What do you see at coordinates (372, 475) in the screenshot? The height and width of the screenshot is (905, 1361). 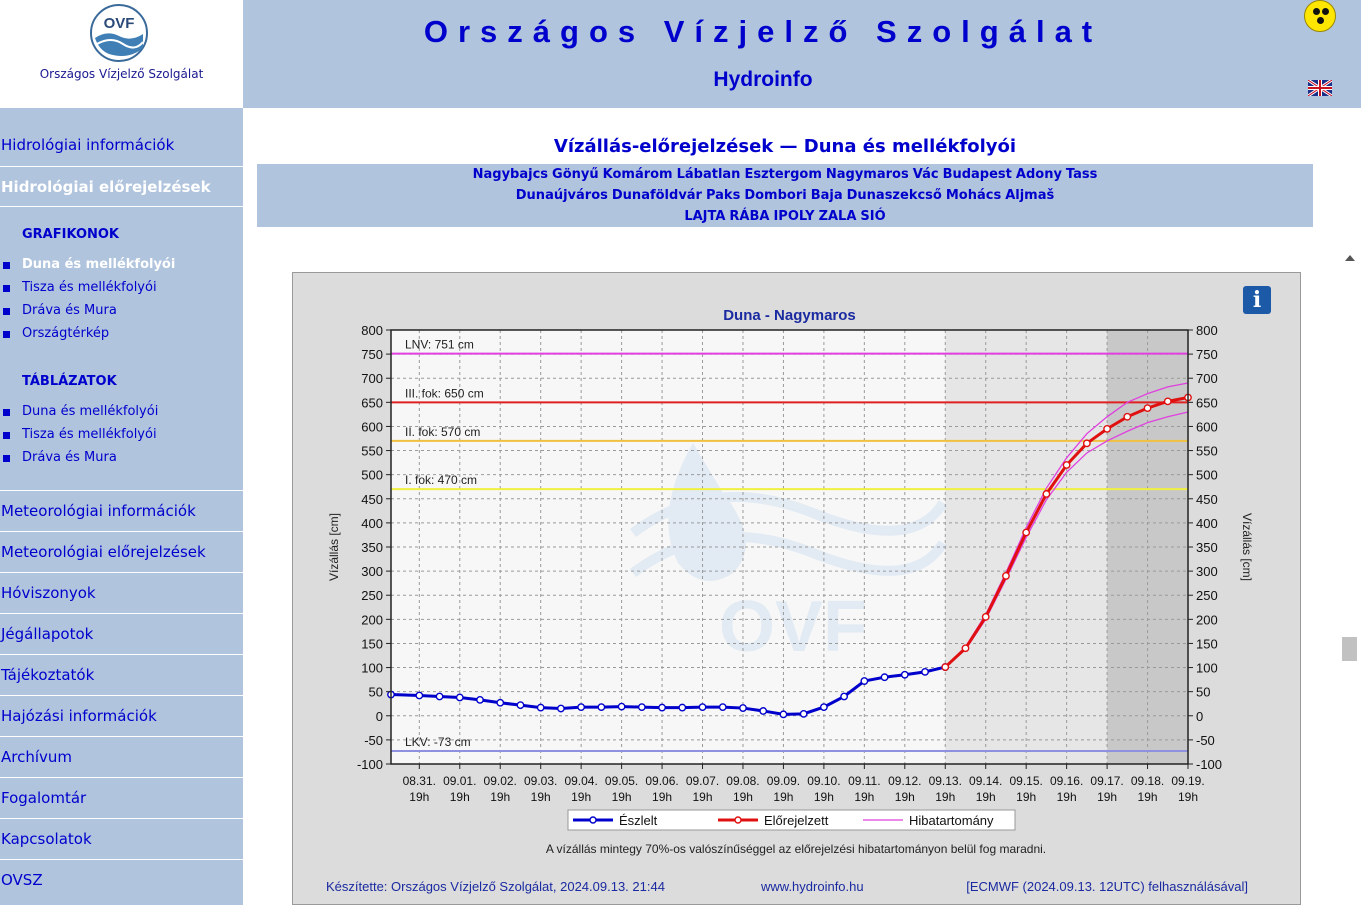 I see `y-tick-label: 500` at bounding box center [372, 475].